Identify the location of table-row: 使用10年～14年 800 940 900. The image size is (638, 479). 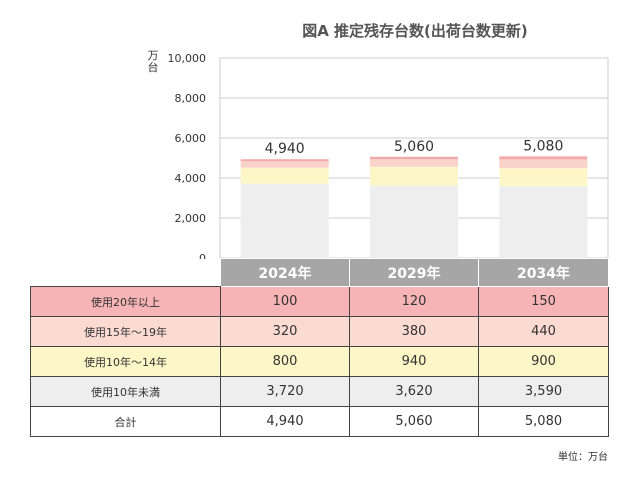
(319, 361).